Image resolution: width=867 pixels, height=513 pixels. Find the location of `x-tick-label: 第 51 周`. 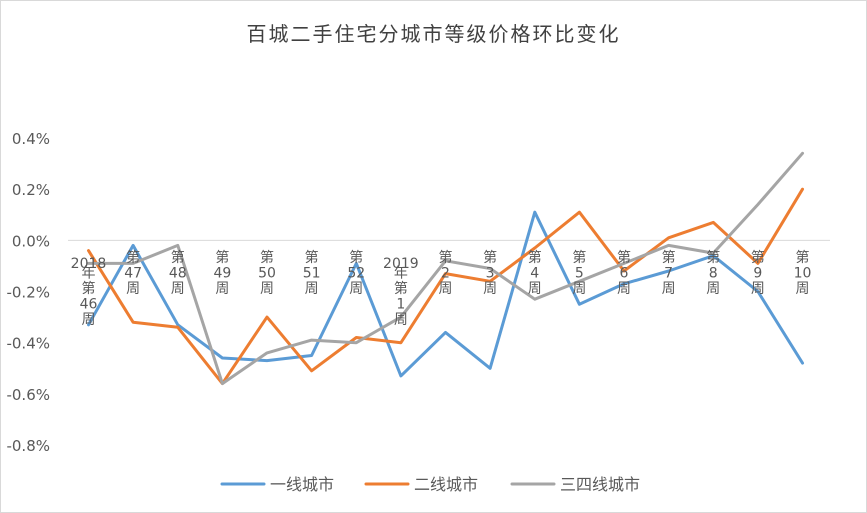

x-tick-label: 第 51 周 is located at coordinates (312, 273).